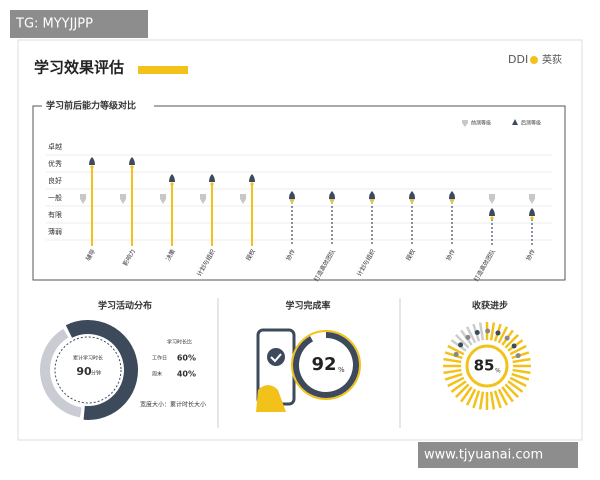 This screenshot has height=480, width=600. Describe the element at coordinates (307, 306) in the screenshot. I see `panel-title: 学习完成率` at that location.